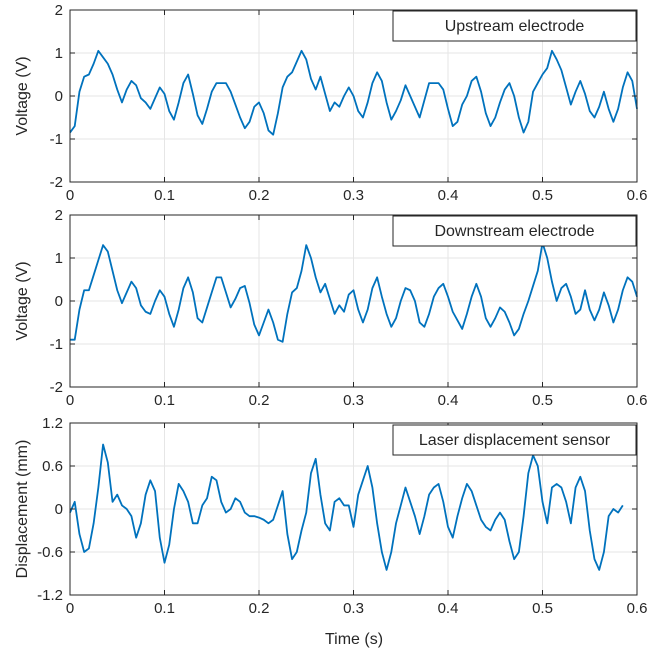 The width and height of the screenshot is (671, 656). Describe the element at coordinates (353, 92) in the screenshot. I see `series-line` at that location.